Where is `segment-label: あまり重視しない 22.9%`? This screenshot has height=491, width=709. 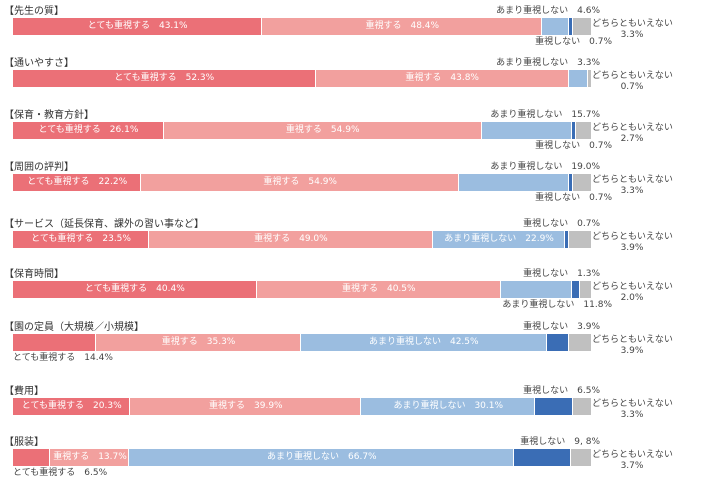
segment-label: あまり重視しない 22.9% is located at coordinates (499, 239).